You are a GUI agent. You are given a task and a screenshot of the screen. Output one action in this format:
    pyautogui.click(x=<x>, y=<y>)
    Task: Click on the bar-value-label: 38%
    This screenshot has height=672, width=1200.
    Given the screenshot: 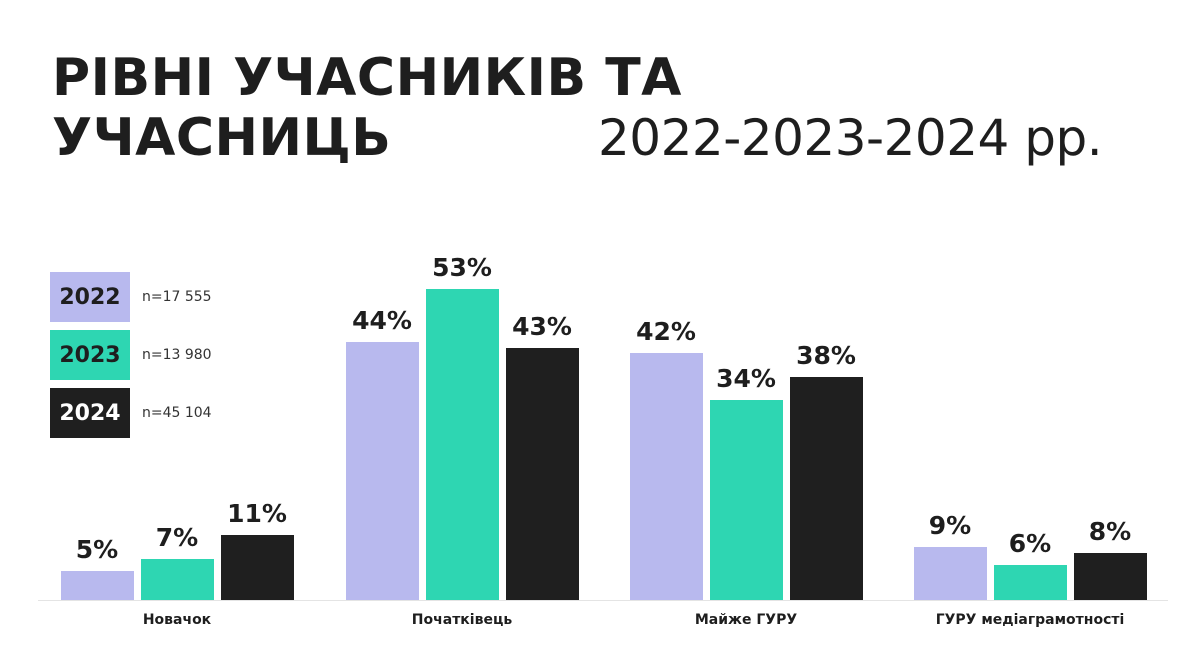 What is the action you would take?
    pyautogui.click(x=826, y=355)
    